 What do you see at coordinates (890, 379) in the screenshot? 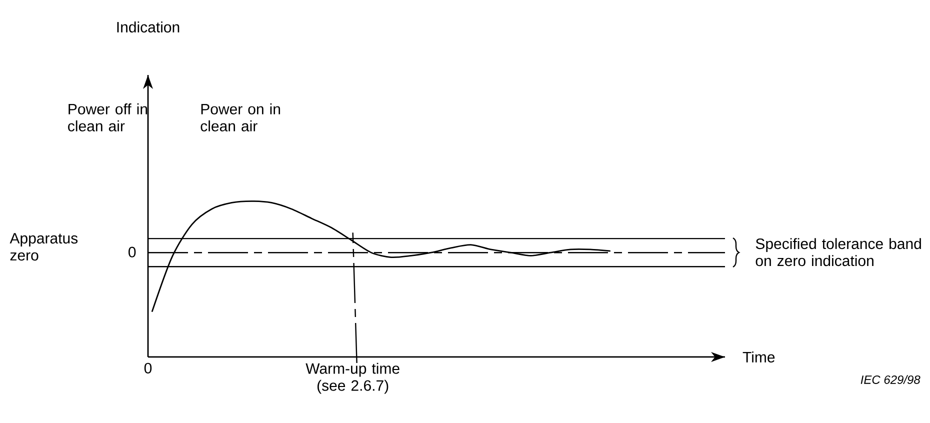
I see `text: IEC 629/98` at bounding box center [890, 379].